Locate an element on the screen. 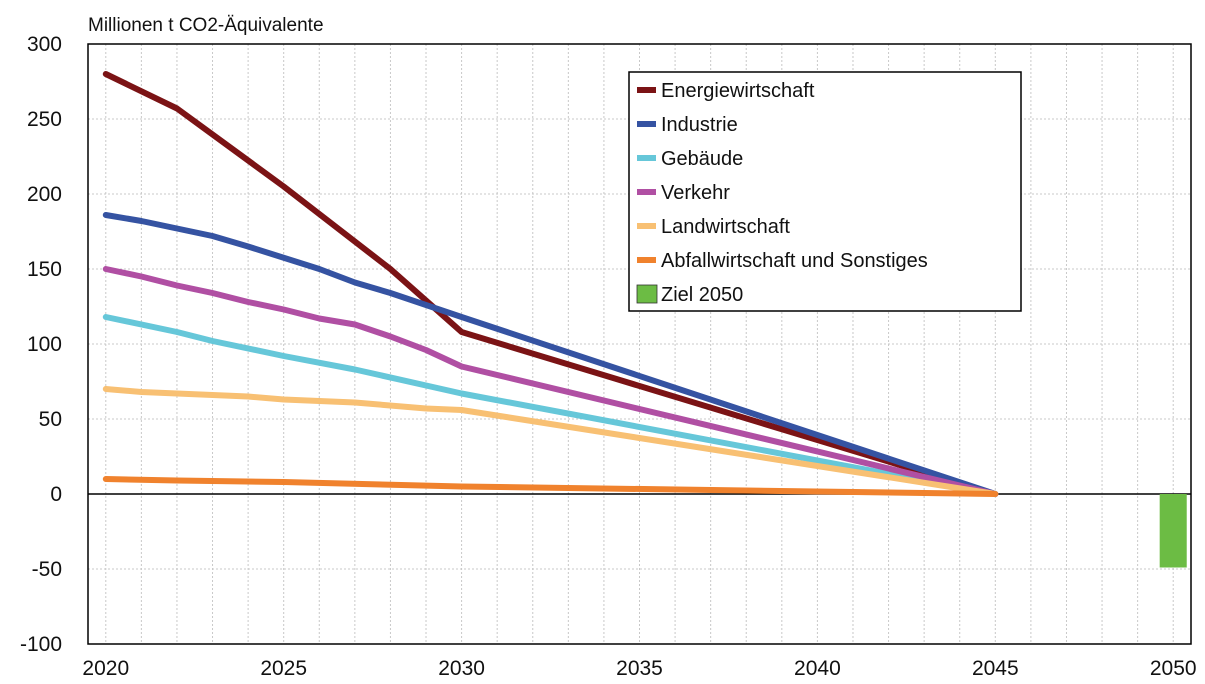  y-axis-unit-label: Millionen t CO2-Äquivalente is located at coordinates (206, 25).